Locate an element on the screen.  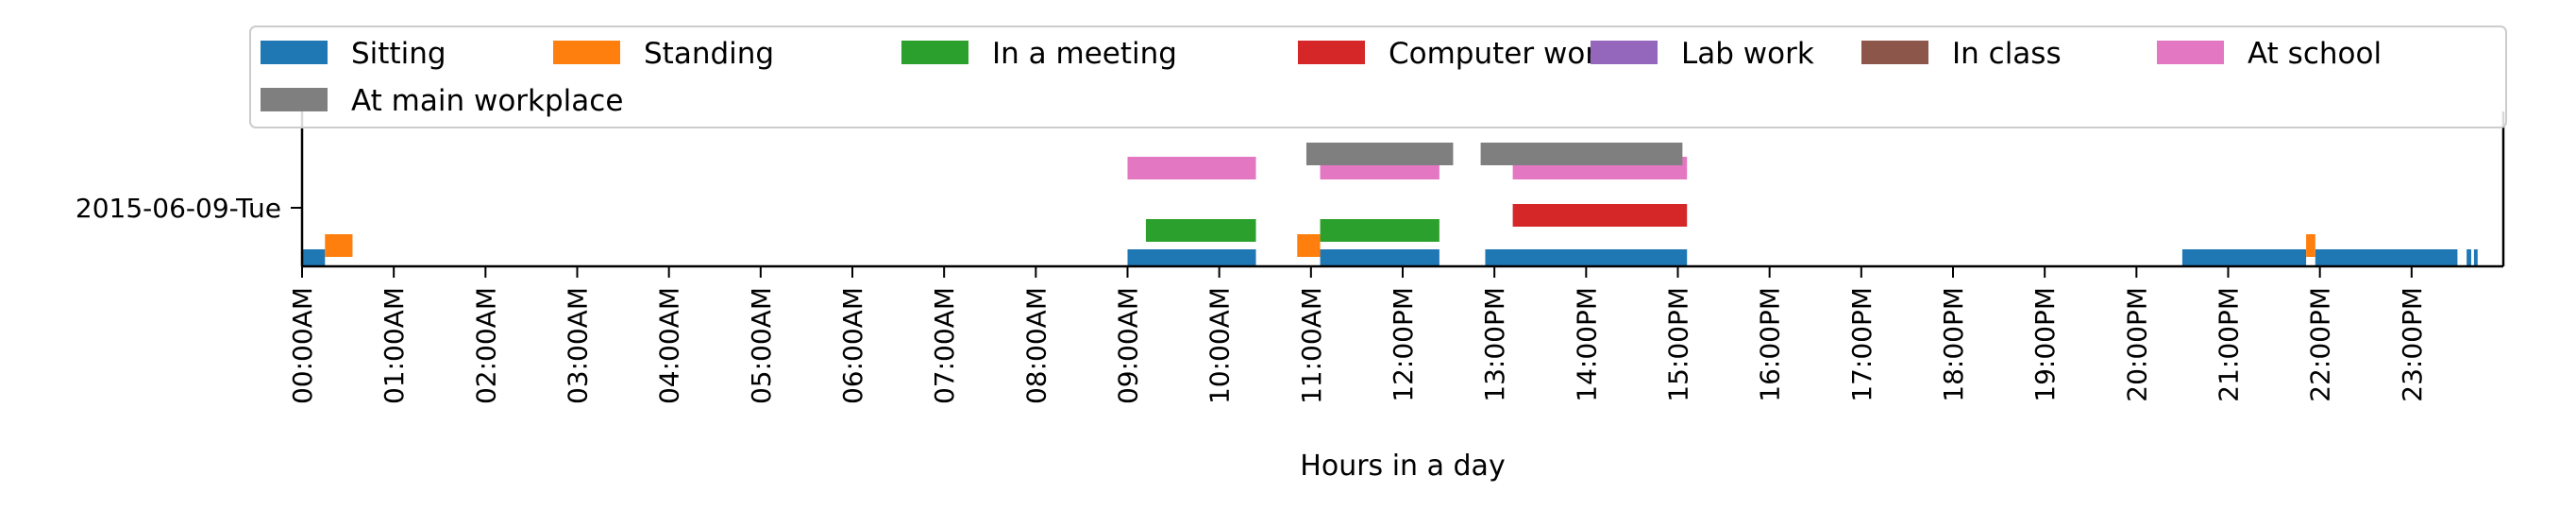
x-tick-label: 13:00PM is located at coordinates (1494, 344).